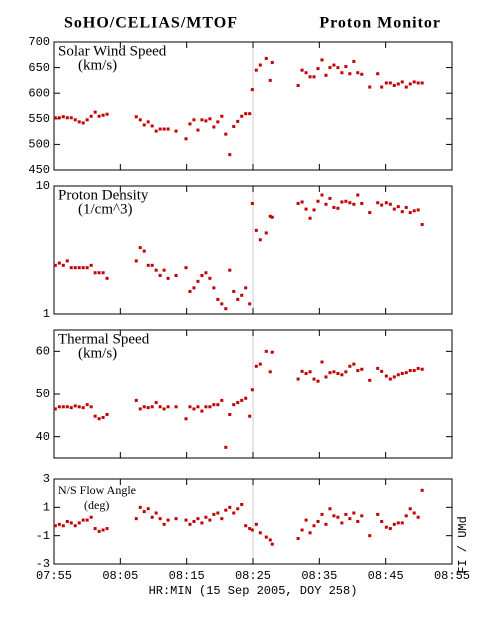  I want to click on y-tick-label: 10, so click(43, 186).